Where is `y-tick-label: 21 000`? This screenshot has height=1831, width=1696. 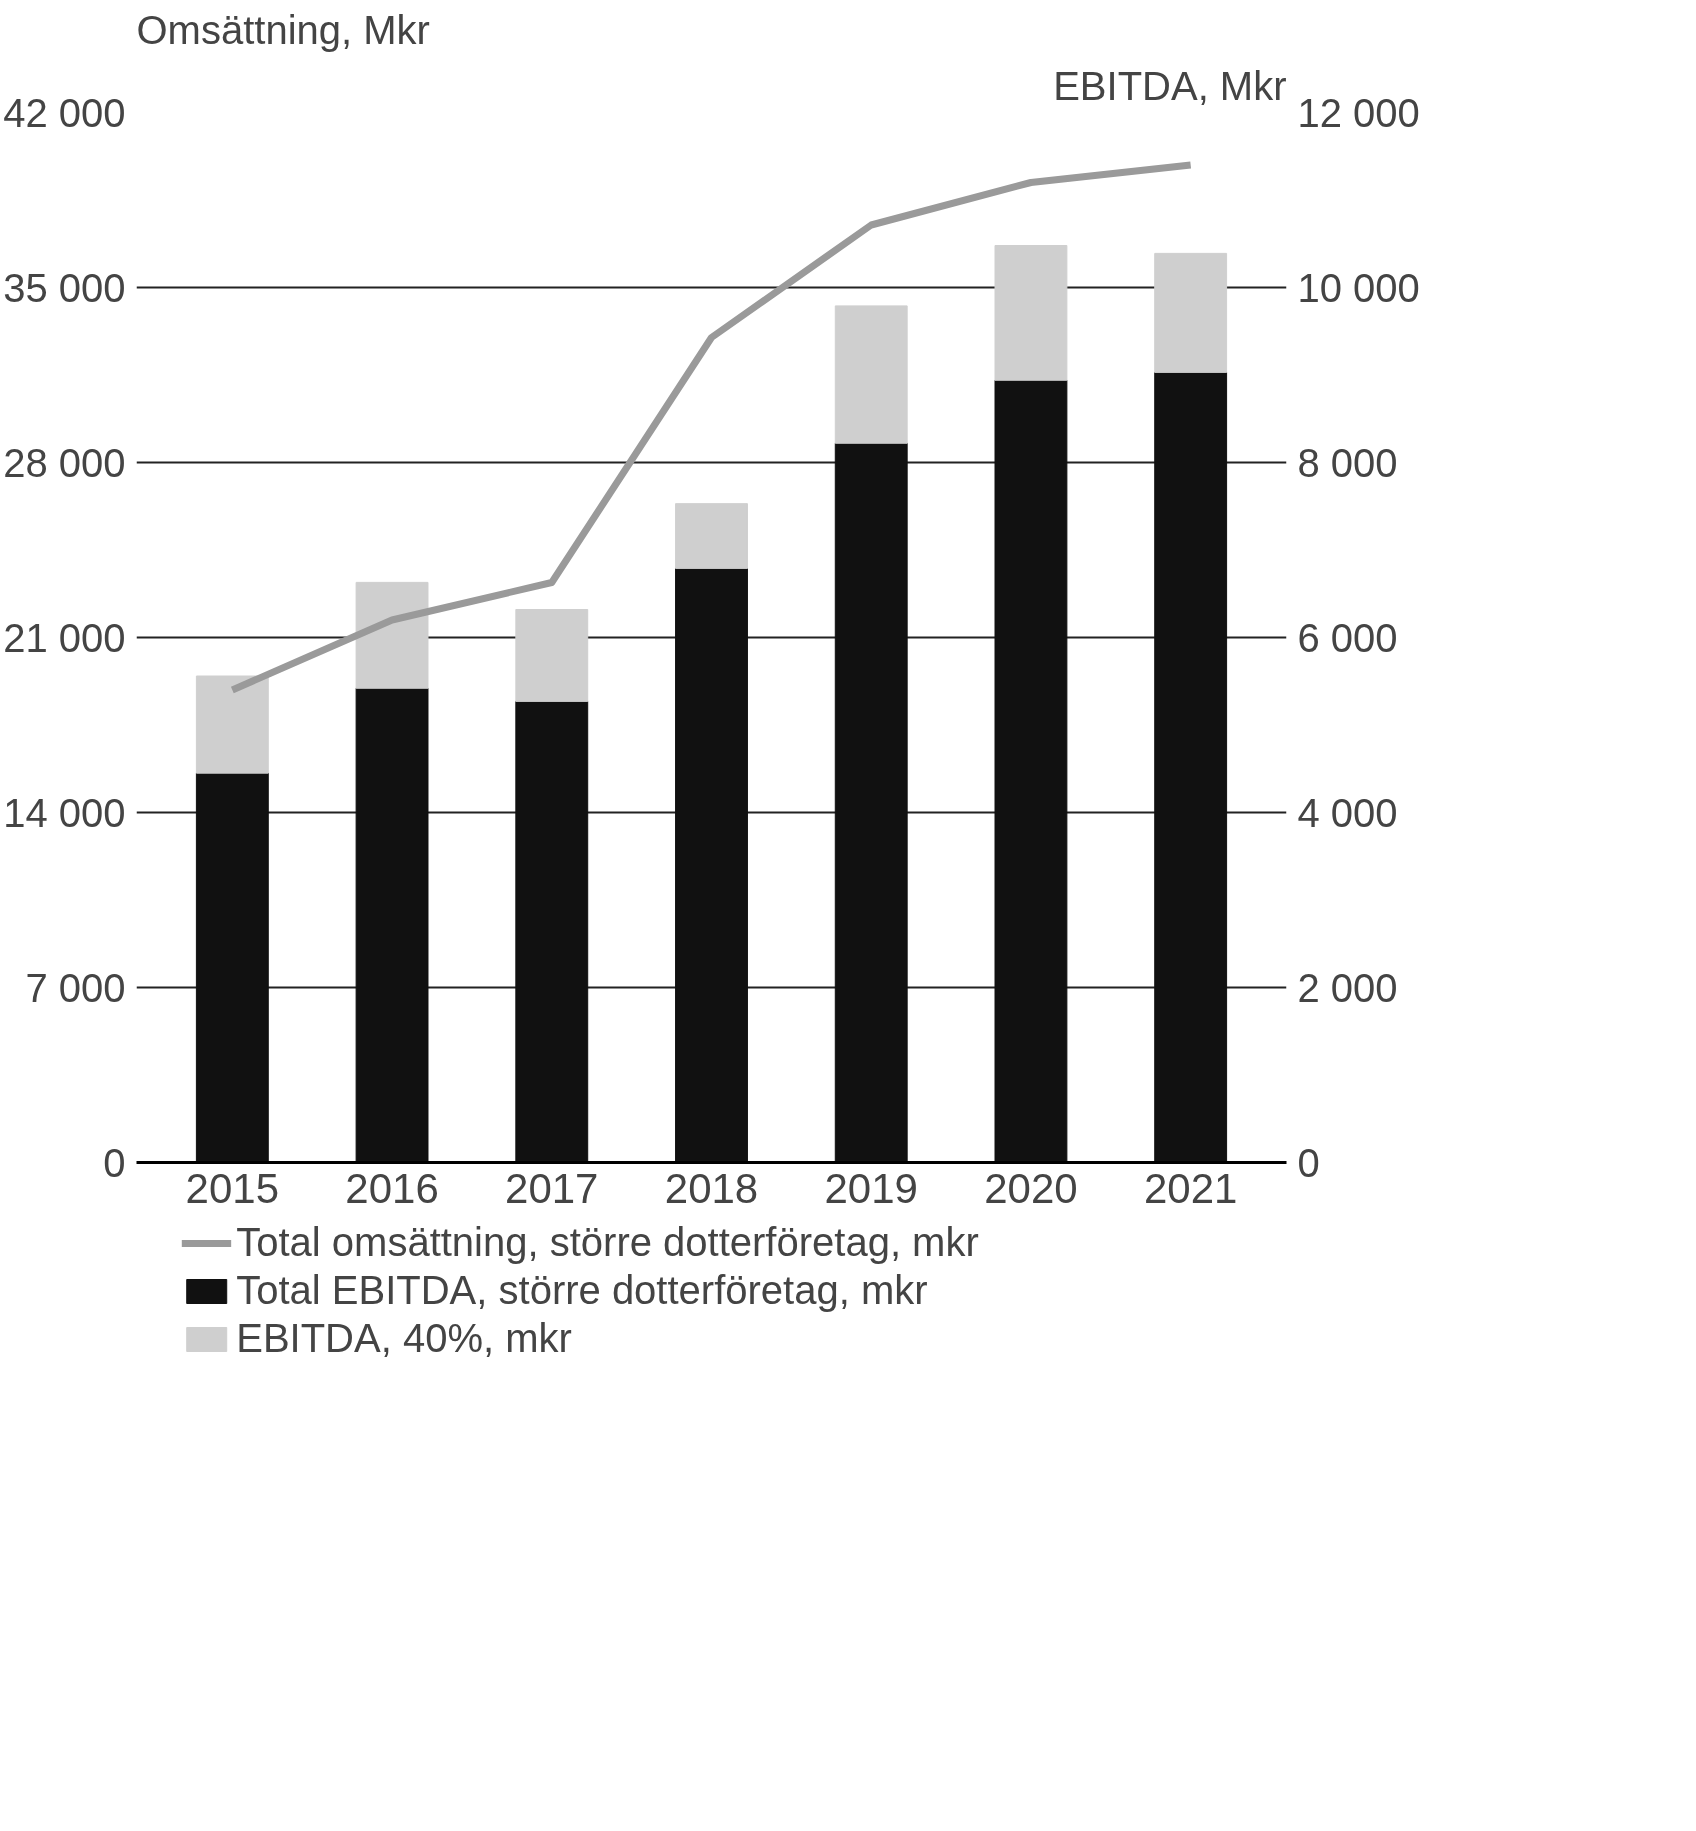 y-tick-label: 21 000 is located at coordinates (64, 637).